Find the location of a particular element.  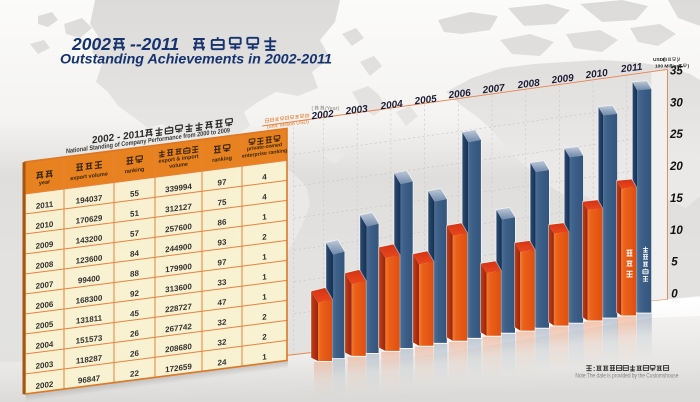

svg-text: volume is located at coordinates (178, 166).